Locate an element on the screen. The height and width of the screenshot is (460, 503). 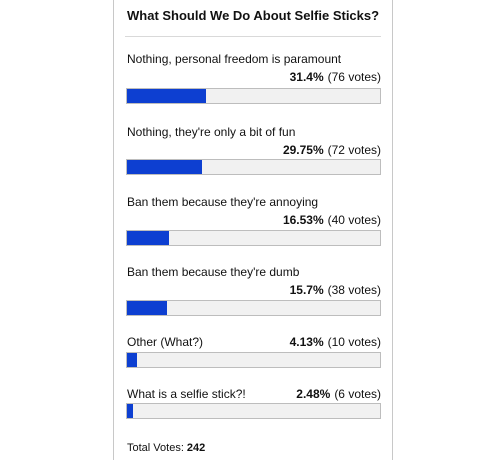
option-stats: 2.48% (6 votes) is located at coordinates (338, 394).